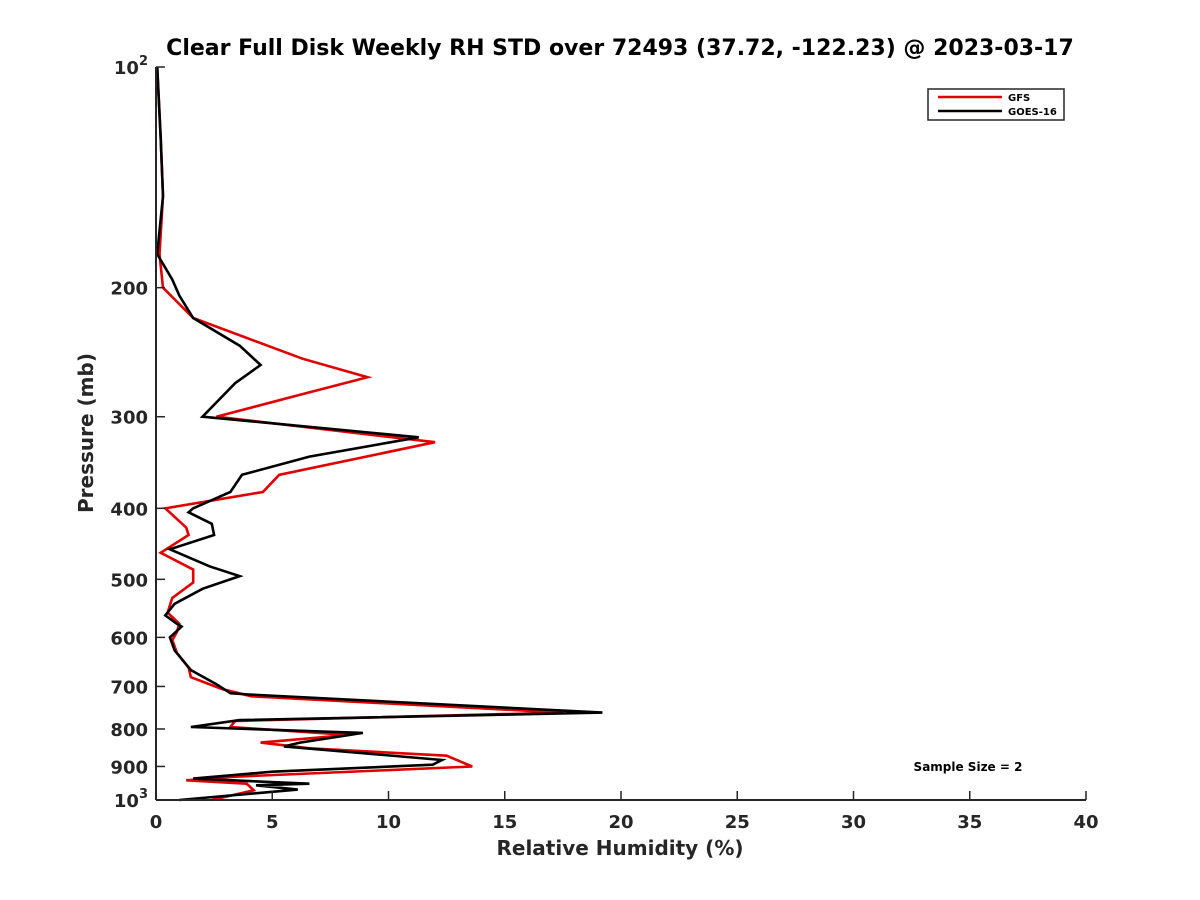 Image resolution: width=1200 pixels, height=900 pixels. Describe the element at coordinates (1019, 98) in the screenshot. I see `legend-label: GFS` at that location.